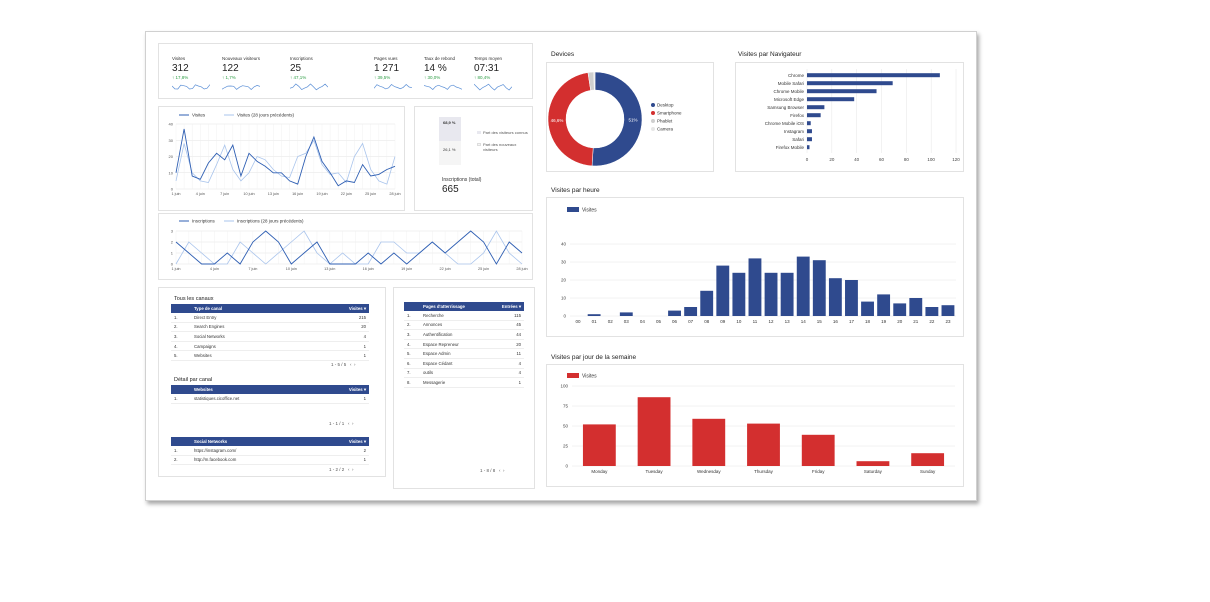 Image resolution: width=1210 pixels, height=602 pixels. What do you see at coordinates (464, 363) in the screenshot?
I see `table-row: 6. Espace Cédant 4` at bounding box center [464, 363].